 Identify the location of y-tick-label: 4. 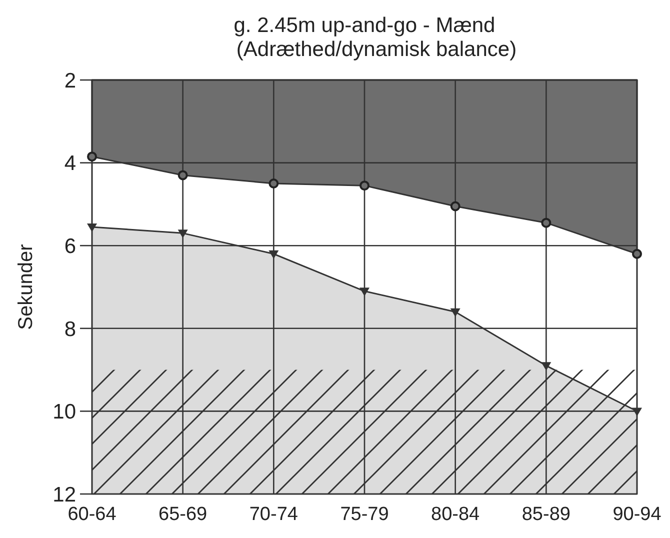
(70, 164).